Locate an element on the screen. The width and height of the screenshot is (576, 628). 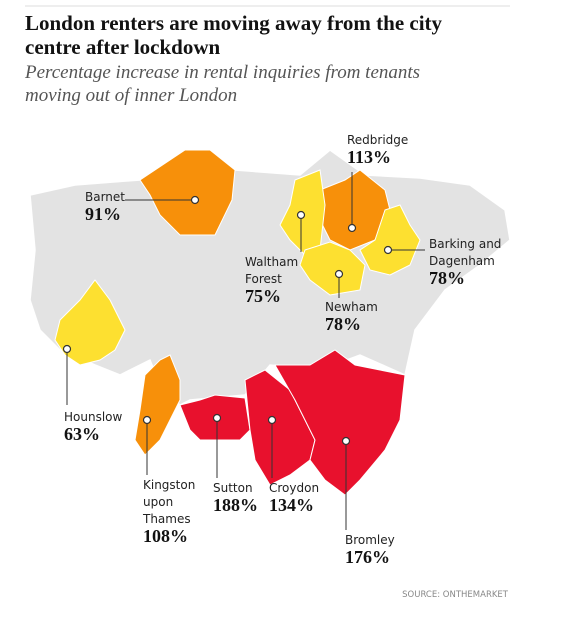
region-value: 63% is located at coordinates (82, 434).